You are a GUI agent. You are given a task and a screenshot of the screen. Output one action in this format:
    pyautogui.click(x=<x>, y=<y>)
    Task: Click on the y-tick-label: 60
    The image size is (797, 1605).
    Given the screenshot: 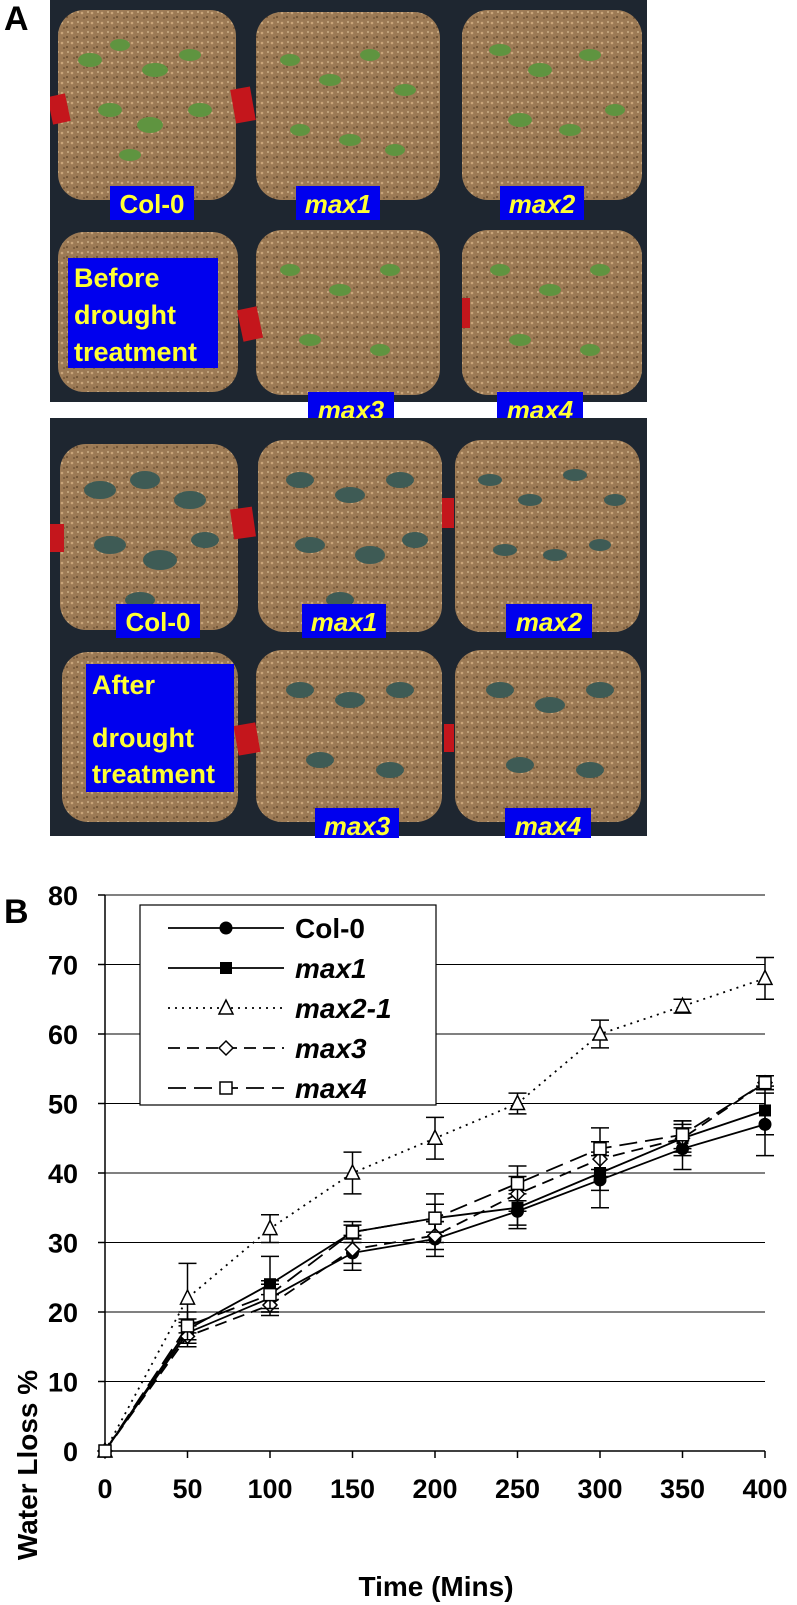 What is the action you would take?
    pyautogui.click(x=63, y=1035)
    